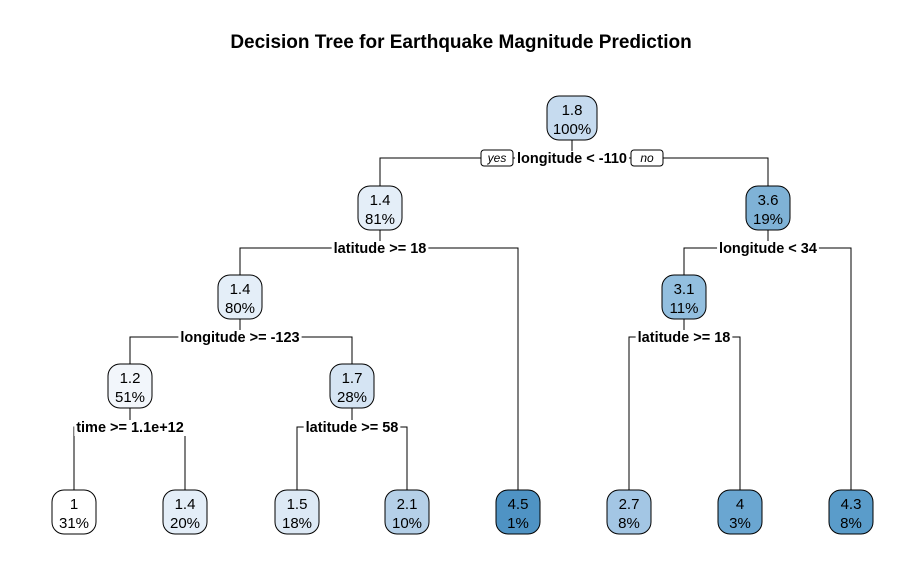  What do you see at coordinates (380, 219) in the screenshot?
I see `node-percent: 81%` at bounding box center [380, 219].